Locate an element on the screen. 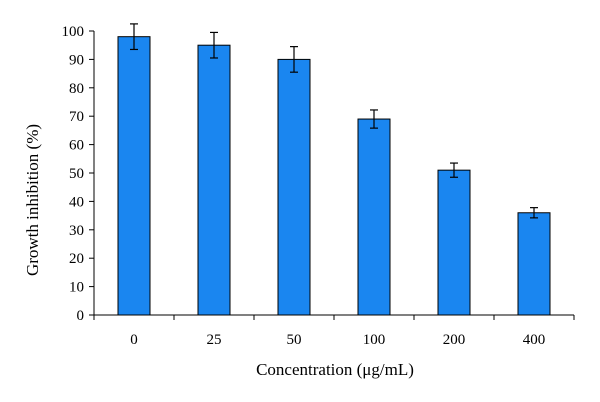  y-tick-label: 80 is located at coordinates (76, 89).